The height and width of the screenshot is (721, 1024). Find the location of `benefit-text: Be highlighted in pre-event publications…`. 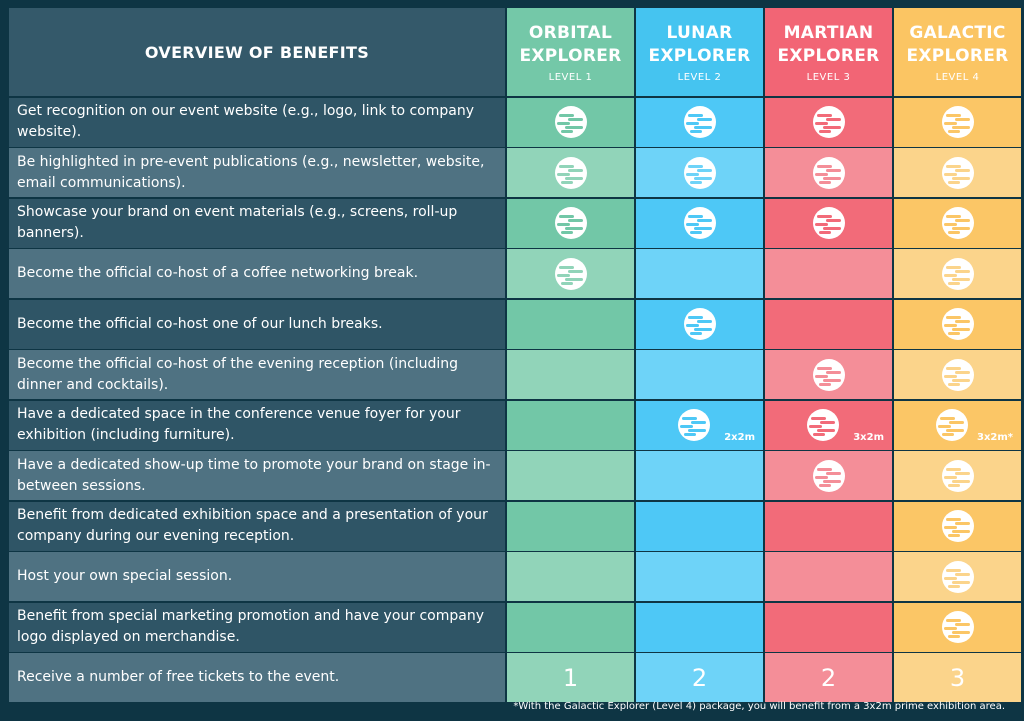

benefit-text: Be highlighted in pre-event publications… is located at coordinates (257, 172).